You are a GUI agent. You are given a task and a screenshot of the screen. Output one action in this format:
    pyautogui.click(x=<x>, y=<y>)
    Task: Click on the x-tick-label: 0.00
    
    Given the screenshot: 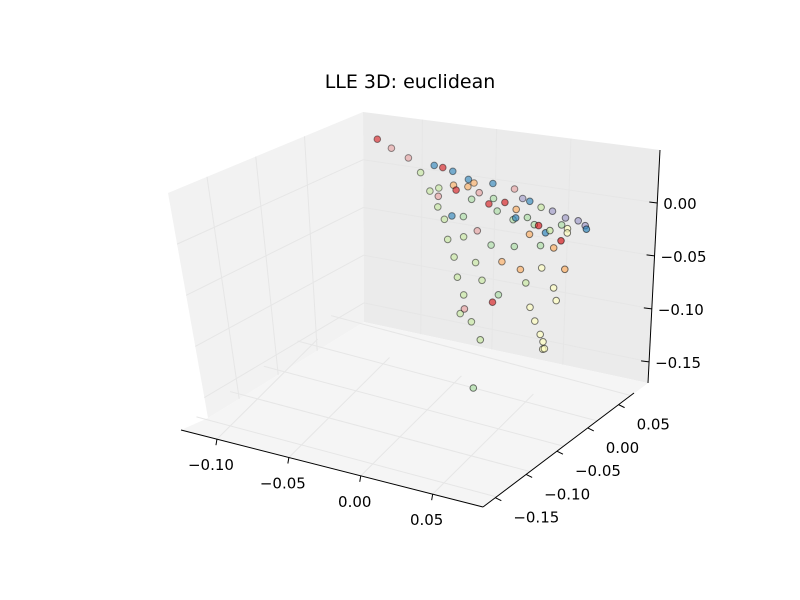 What is the action you would take?
    pyautogui.click(x=354, y=502)
    